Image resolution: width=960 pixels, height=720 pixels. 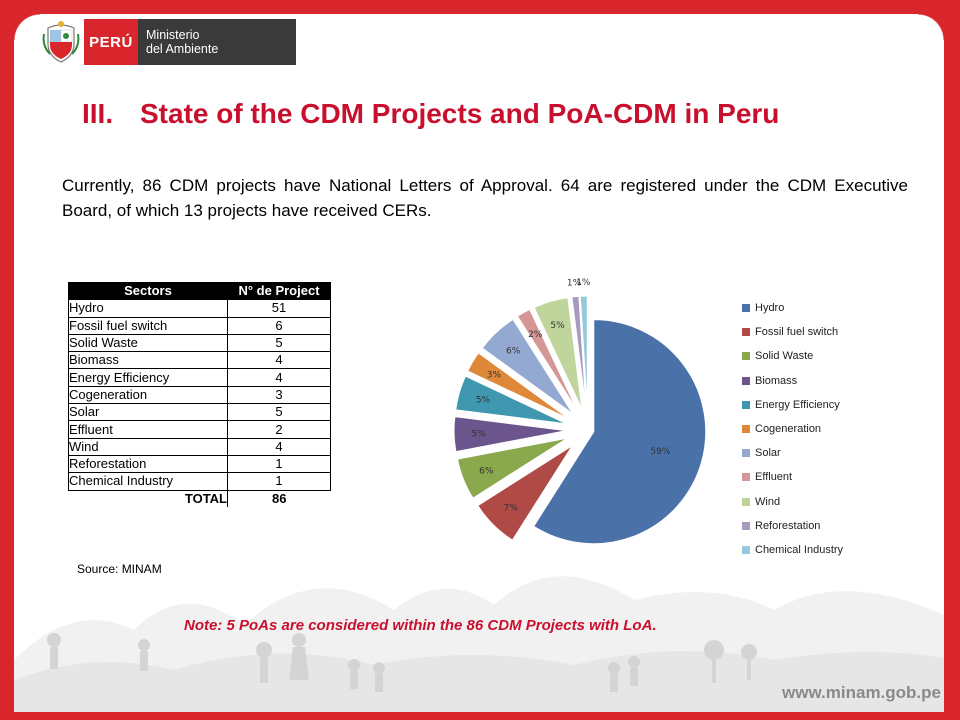 I want to click on data-label-reforestation: 1%, so click(x=574, y=284).